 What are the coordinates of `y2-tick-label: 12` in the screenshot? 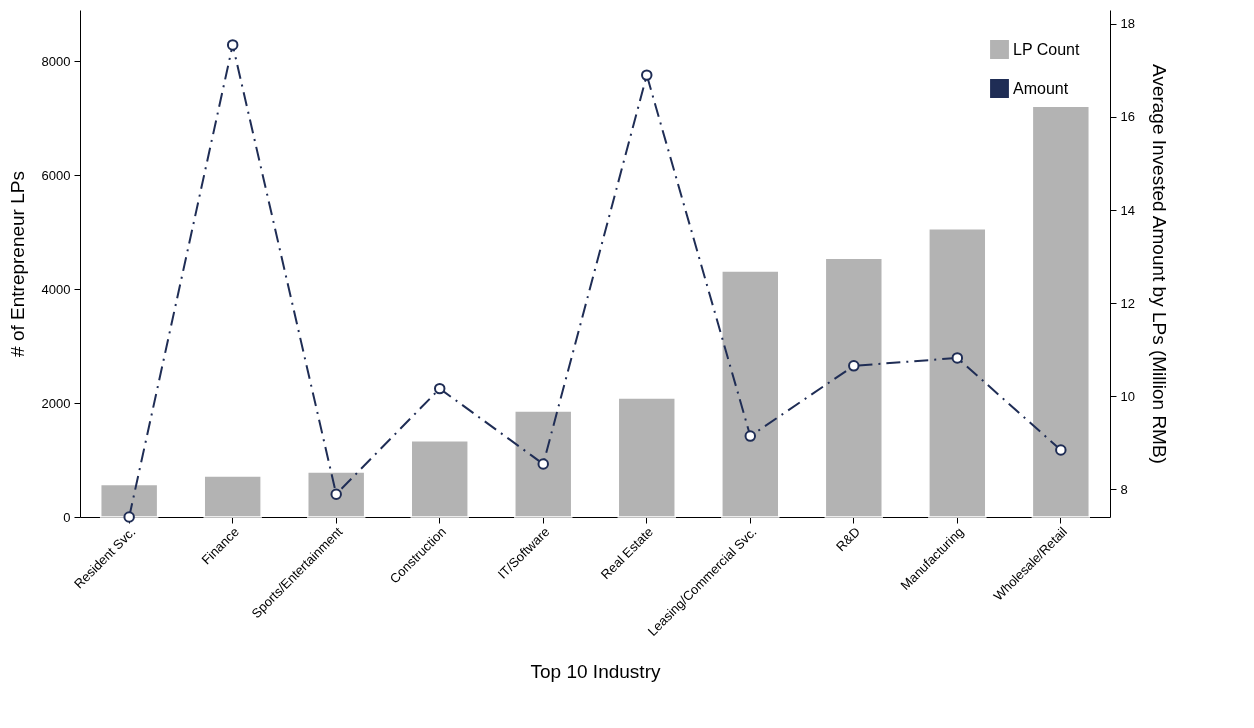 It's located at (1127, 303).